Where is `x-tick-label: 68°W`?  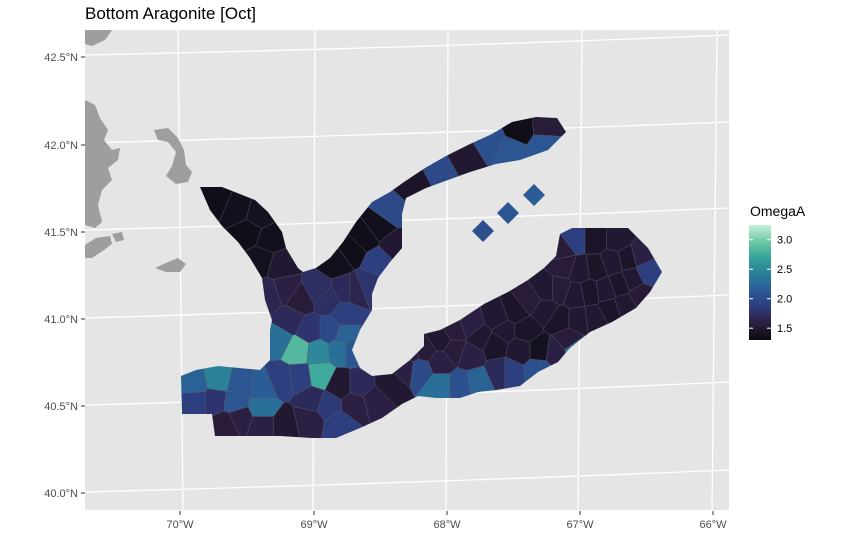
x-tick-label: 68°W is located at coordinates (447, 525).